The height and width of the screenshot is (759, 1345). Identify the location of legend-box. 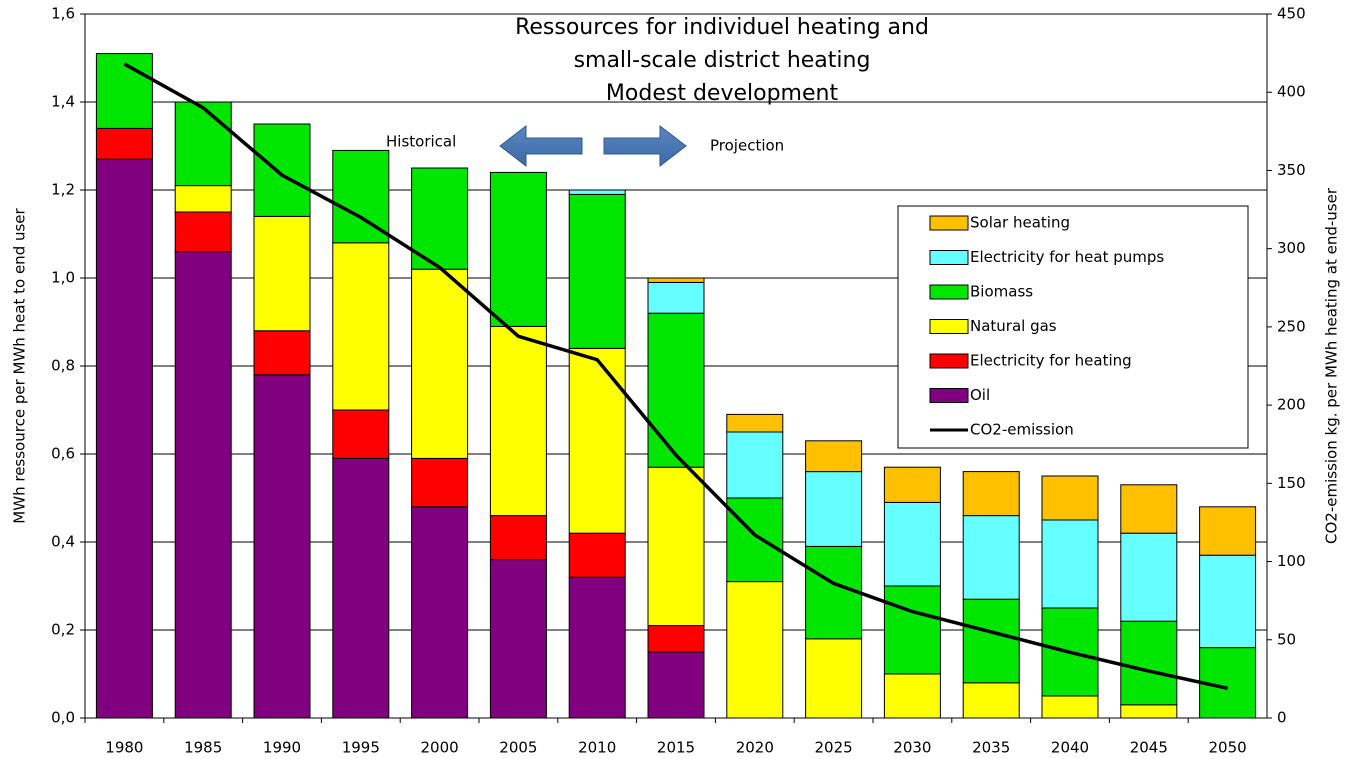
(1073, 327).